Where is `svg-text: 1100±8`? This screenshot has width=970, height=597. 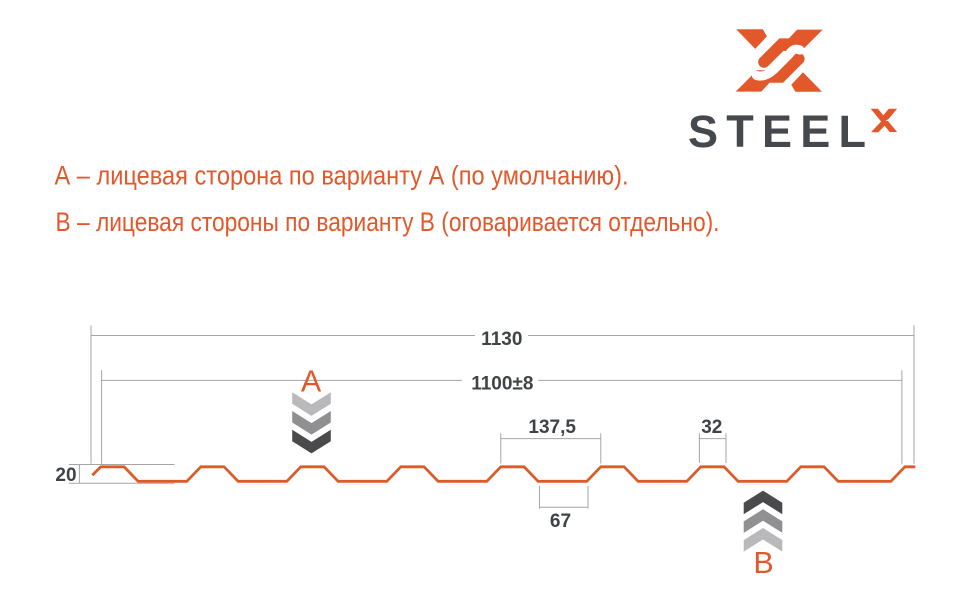 svg-text: 1100±8 is located at coordinates (502, 383).